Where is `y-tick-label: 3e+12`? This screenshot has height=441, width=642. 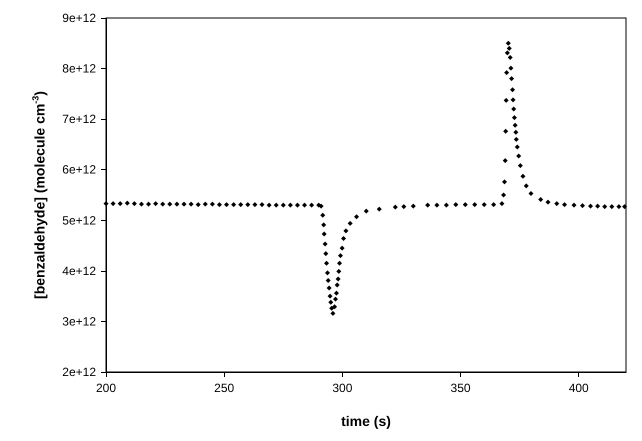 y-tick-label: 3e+12 is located at coordinates (79, 321).